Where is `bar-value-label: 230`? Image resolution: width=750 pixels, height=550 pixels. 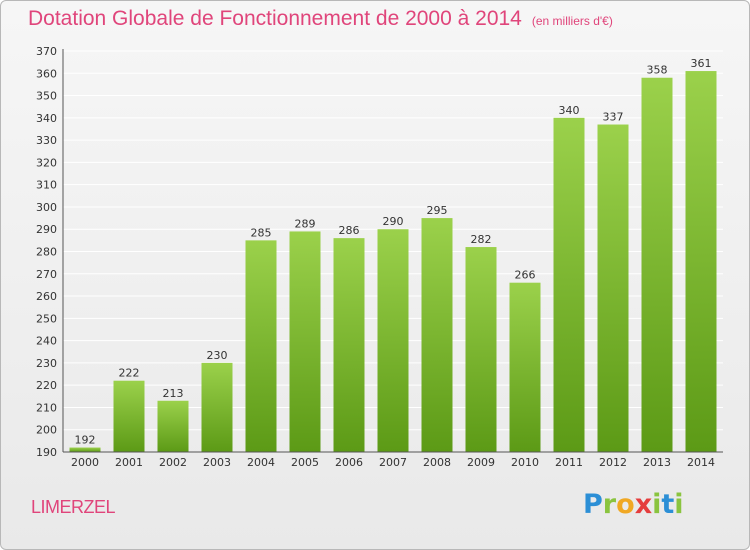
bar-value-label: 230 is located at coordinates (217, 355).